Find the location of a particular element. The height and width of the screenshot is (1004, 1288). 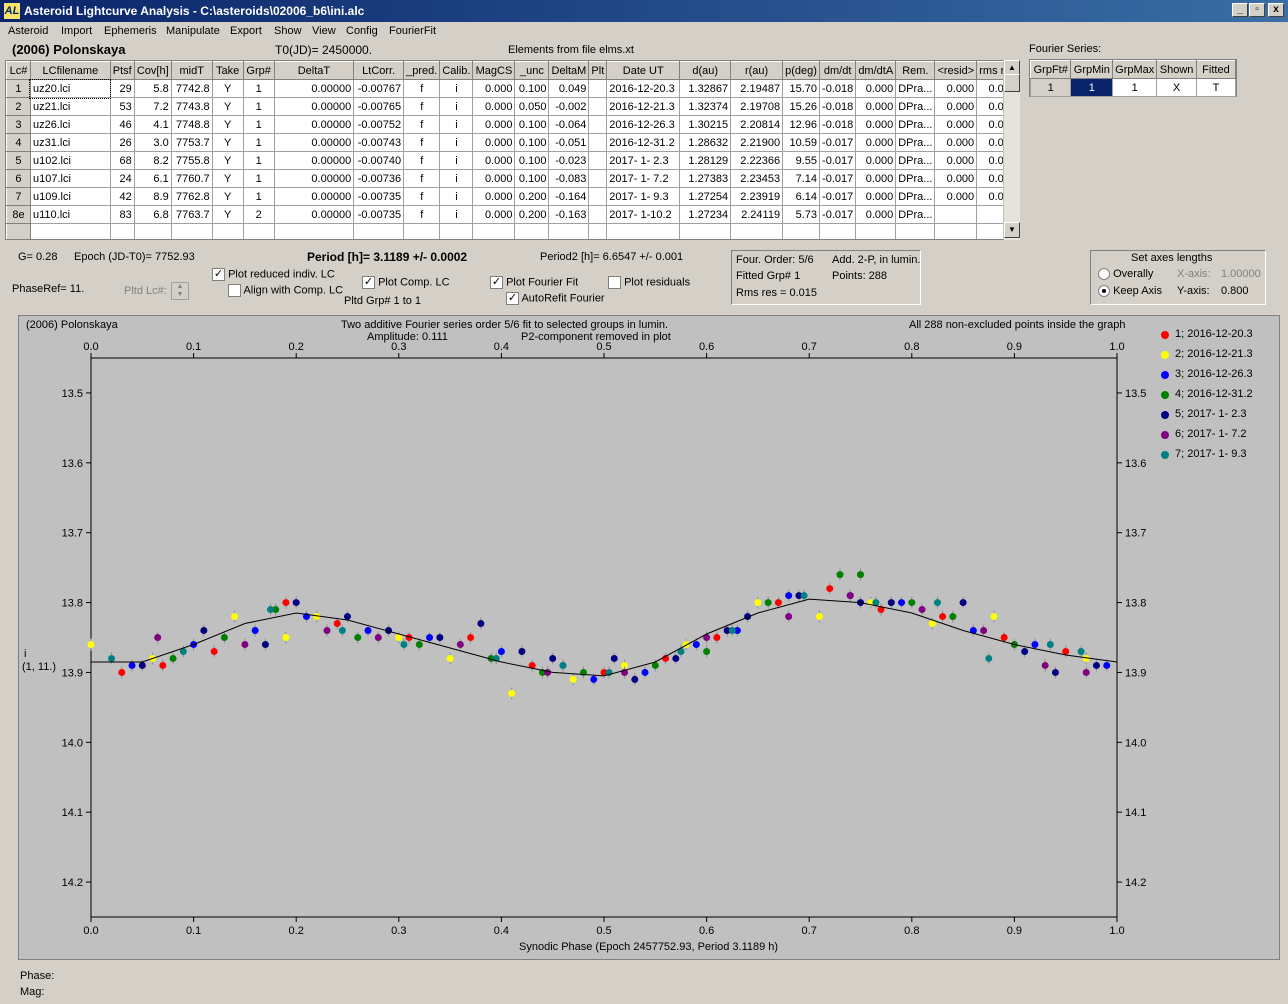

table-cell: 1.32867 is located at coordinates (705, 88).